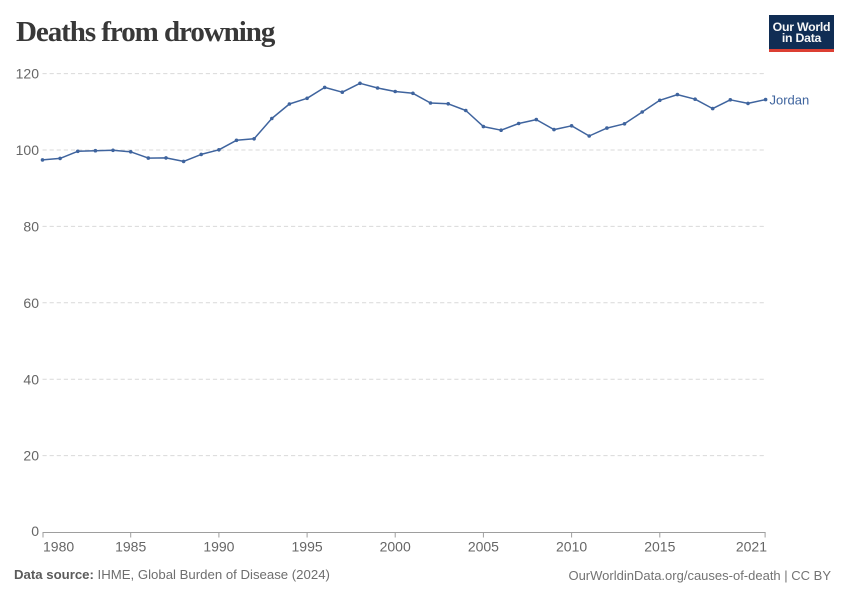 The image size is (850, 600). What do you see at coordinates (31, 456) in the screenshot?
I see `svg-text: 20` at bounding box center [31, 456].